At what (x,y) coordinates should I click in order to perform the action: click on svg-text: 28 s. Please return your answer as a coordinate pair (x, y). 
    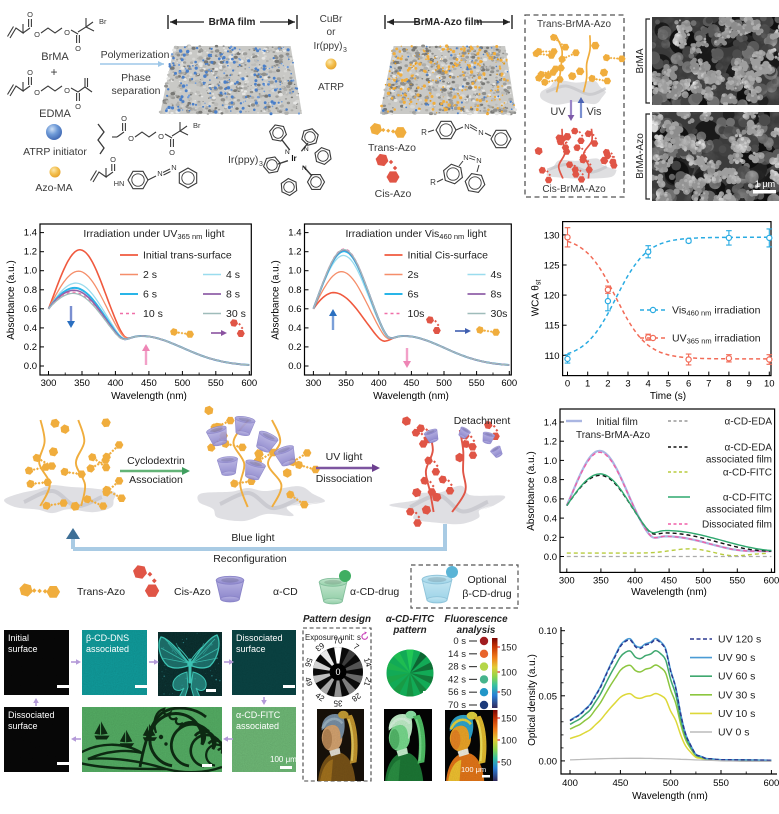
    Looking at the image, I should click on (457, 667).